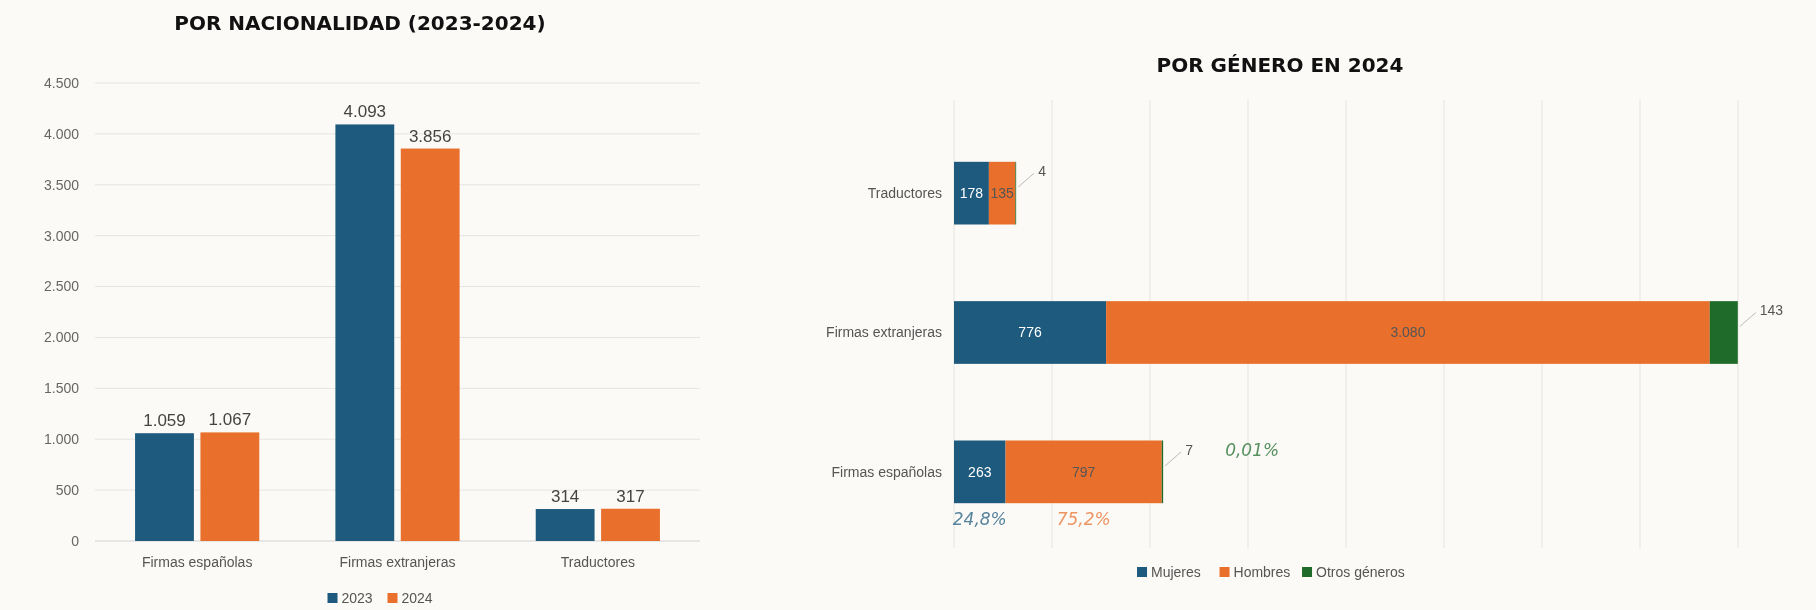 This screenshot has height=610, width=1816. I want to click on y-tick-label: Firmas españolas, so click(886, 471).